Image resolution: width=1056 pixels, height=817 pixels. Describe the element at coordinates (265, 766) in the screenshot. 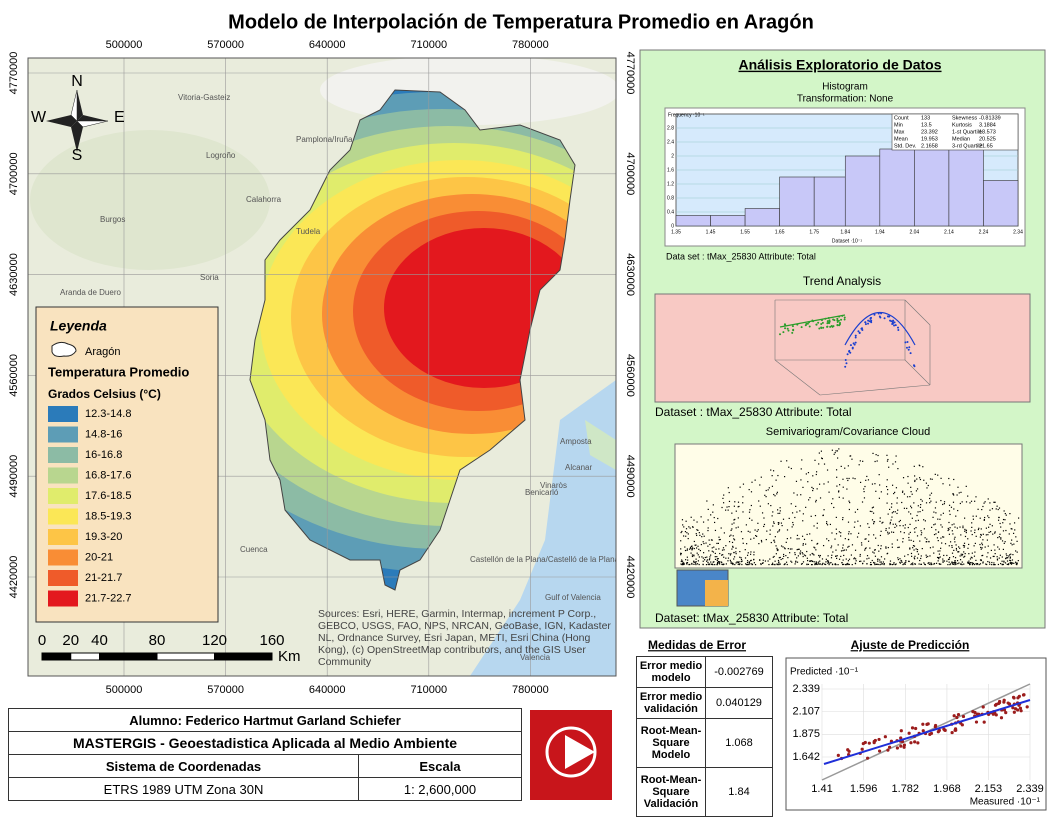

I see `footer-row: Sistema de Coordenadas Escala` at that location.